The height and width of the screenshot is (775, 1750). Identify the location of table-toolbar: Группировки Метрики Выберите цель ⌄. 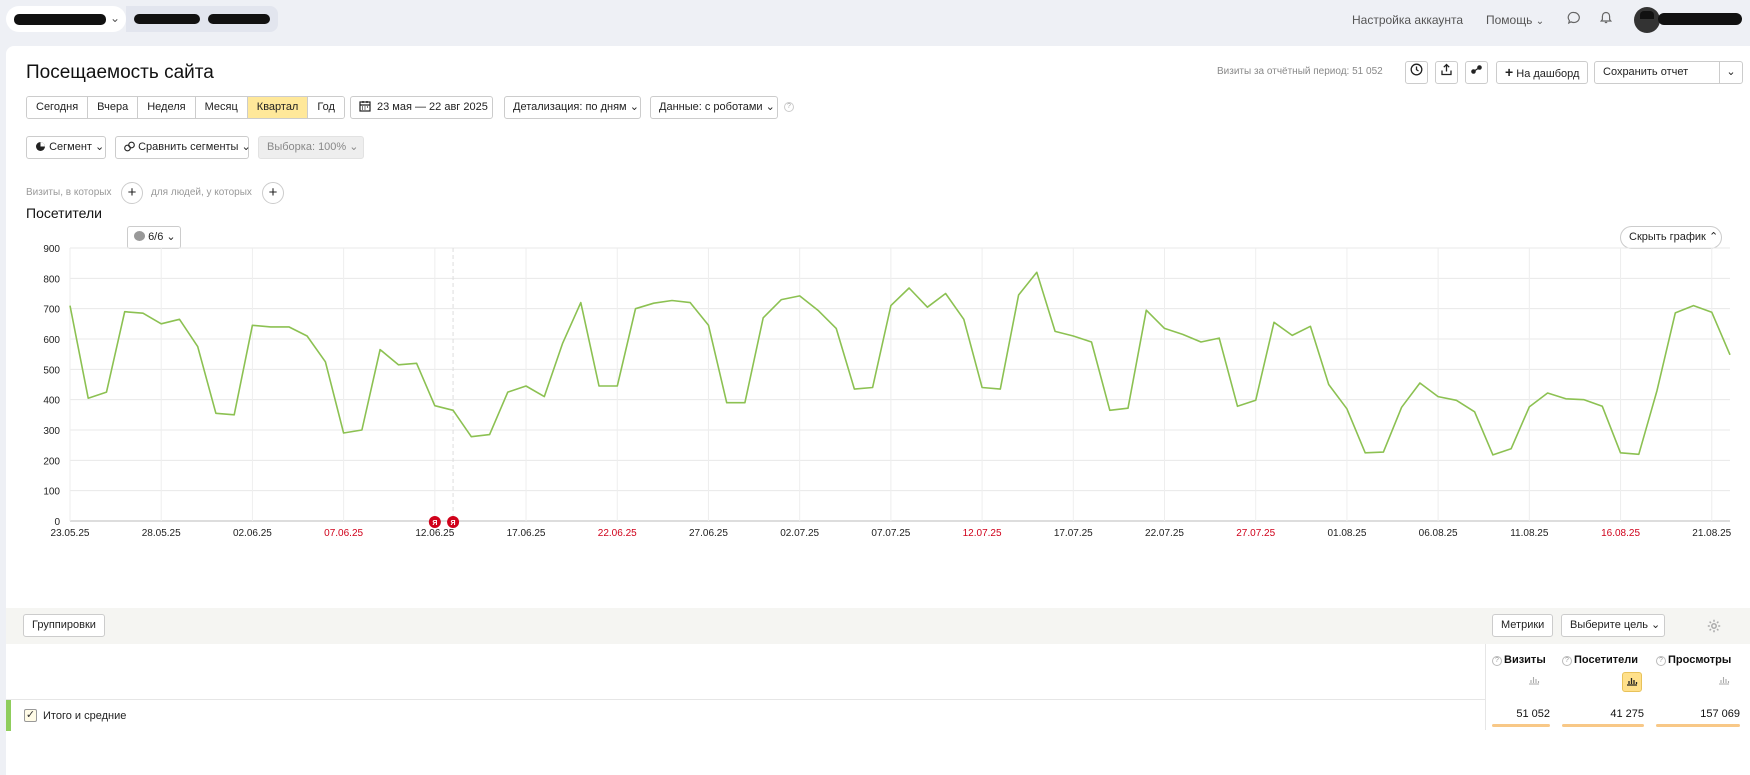
(878, 626).